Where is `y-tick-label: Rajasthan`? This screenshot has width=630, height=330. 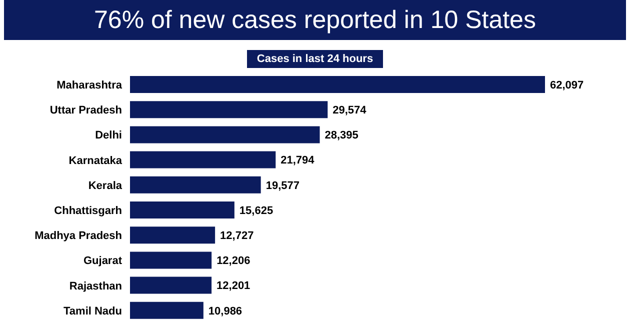 y-tick-label: Rajasthan is located at coordinates (95, 286).